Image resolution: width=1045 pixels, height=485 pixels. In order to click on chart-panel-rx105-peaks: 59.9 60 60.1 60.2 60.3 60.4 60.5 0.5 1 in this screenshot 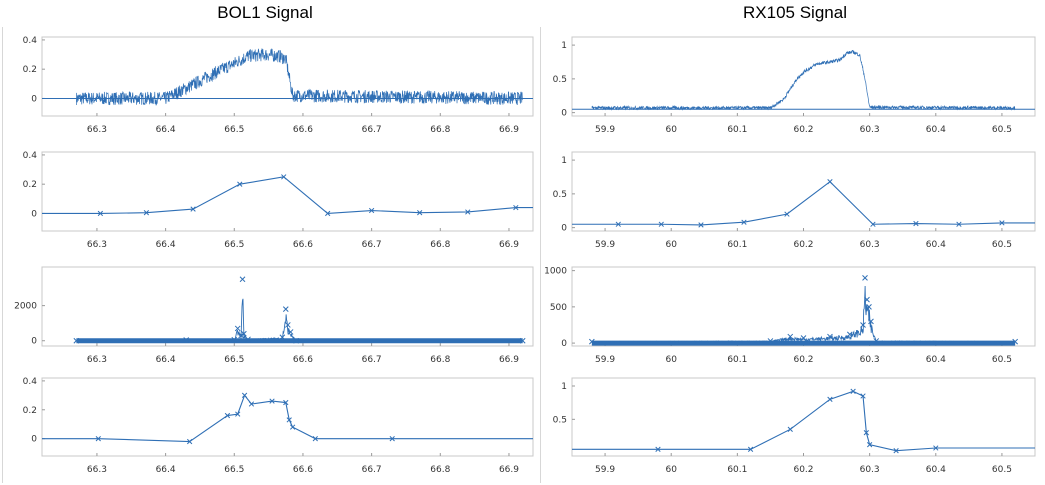, I will do `click(793, 427)`.